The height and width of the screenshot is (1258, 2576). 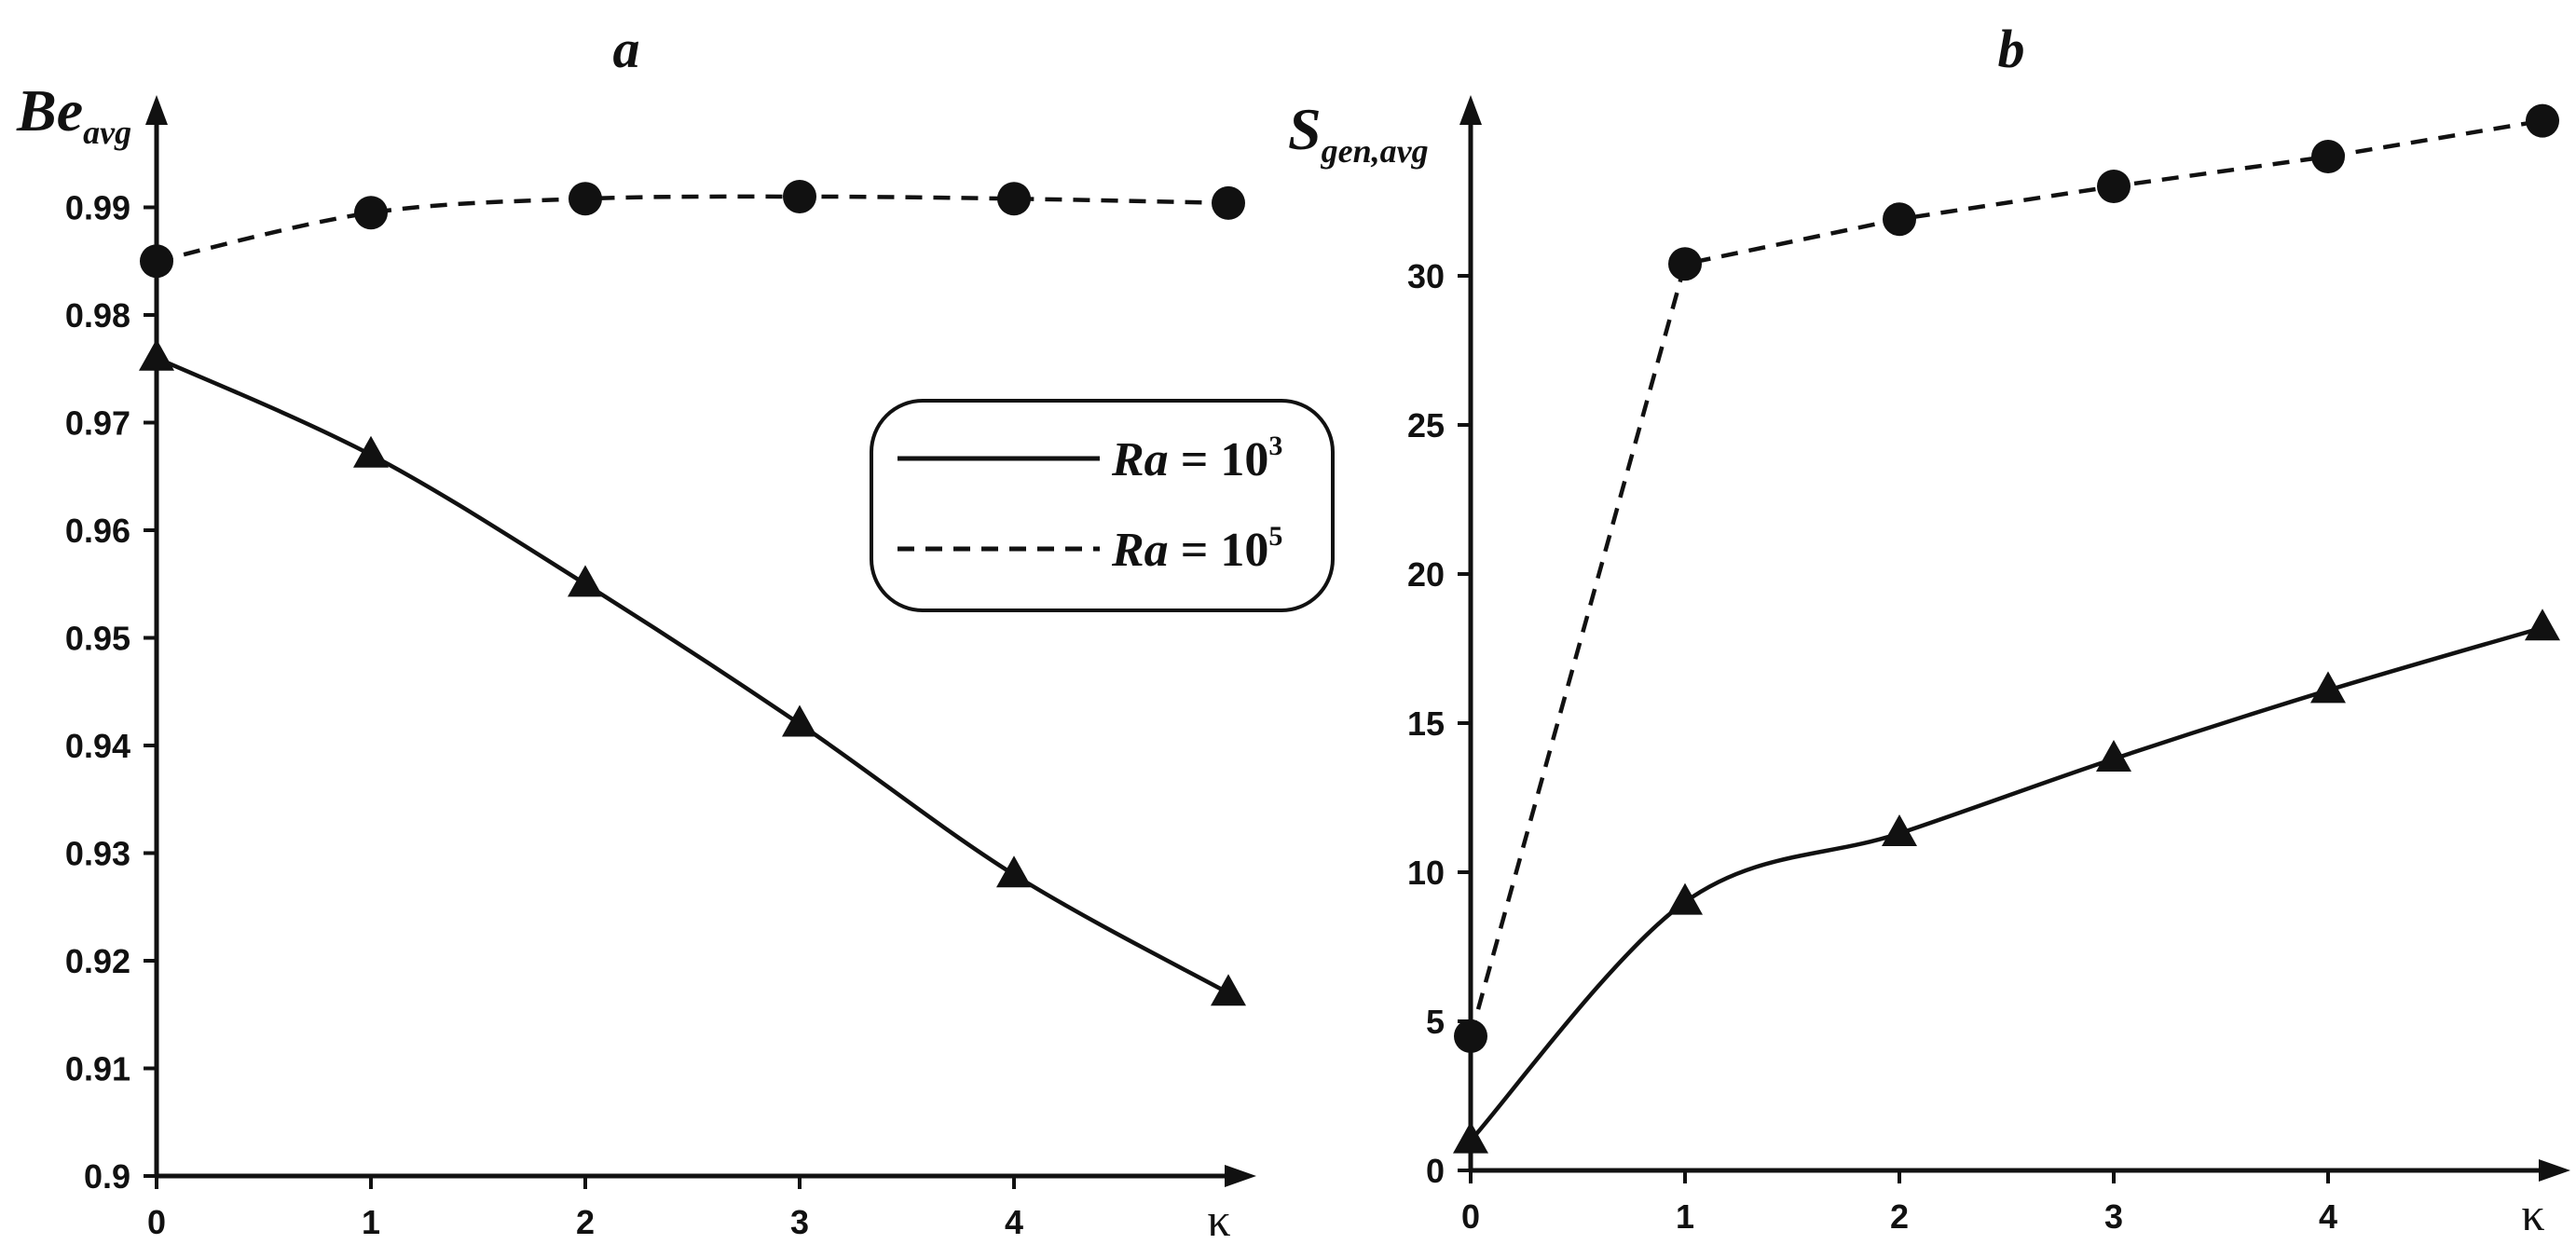 I want to click on y-axis-label-main: S, so click(x=1305, y=129).